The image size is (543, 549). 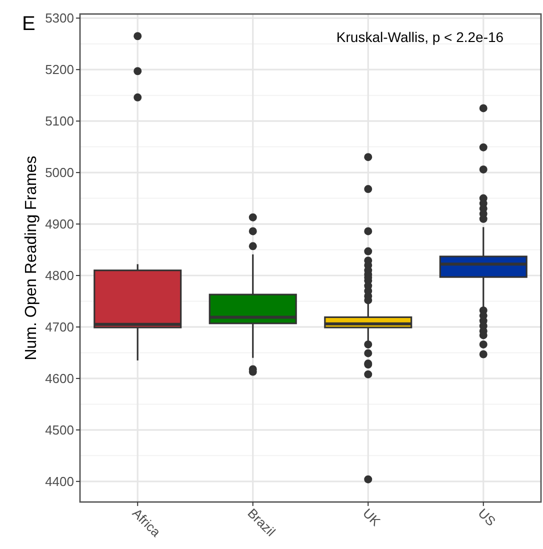 What do you see at coordinates (59, 121) in the screenshot?
I see `y-tick-label: 5100` at bounding box center [59, 121].